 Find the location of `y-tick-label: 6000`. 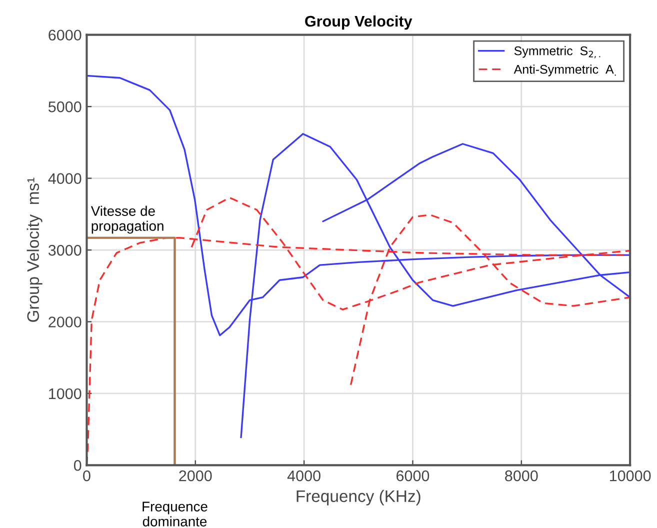

y-tick-label: 6000 is located at coordinates (65, 35).